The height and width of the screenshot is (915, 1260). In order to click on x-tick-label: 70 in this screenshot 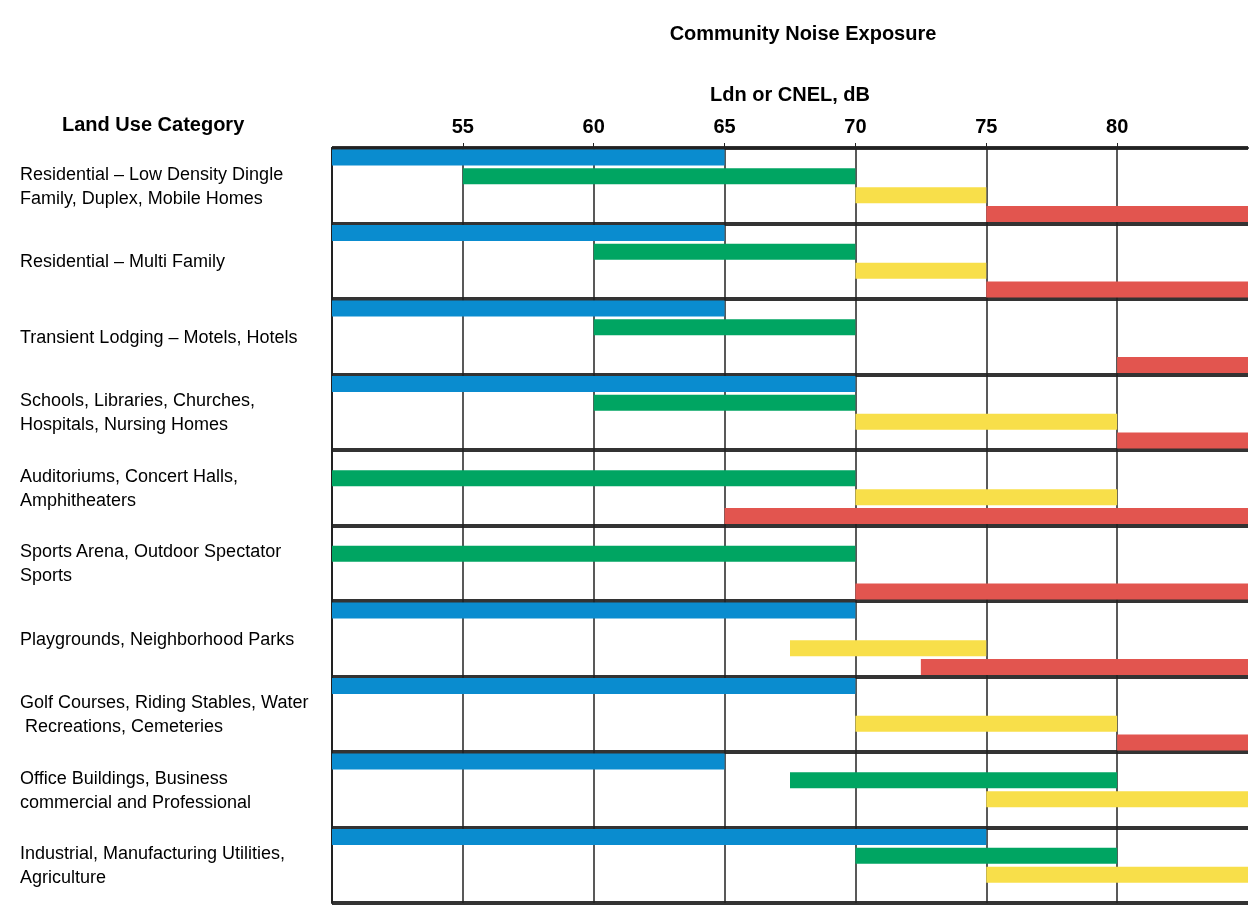, I will do `click(855, 126)`.